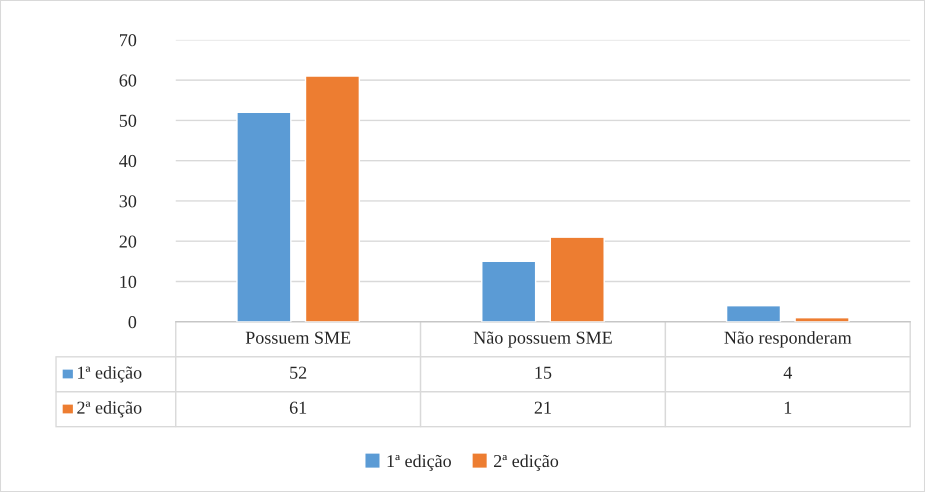 Image resolution: width=925 pixels, height=492 pixels. What do you see at coordinates (788, 408) in the screenshot?
I see `data-label: 1` at bounding box center [788, 408].